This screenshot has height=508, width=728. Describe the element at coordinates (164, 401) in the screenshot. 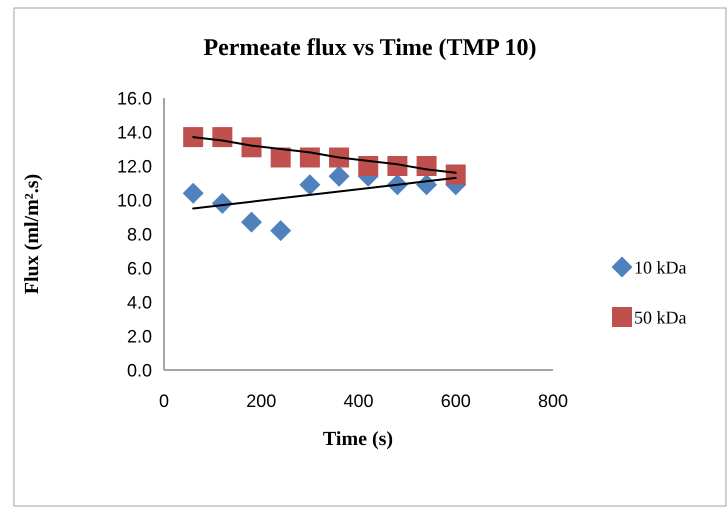

I see `x-tick-label: 0` at that location.